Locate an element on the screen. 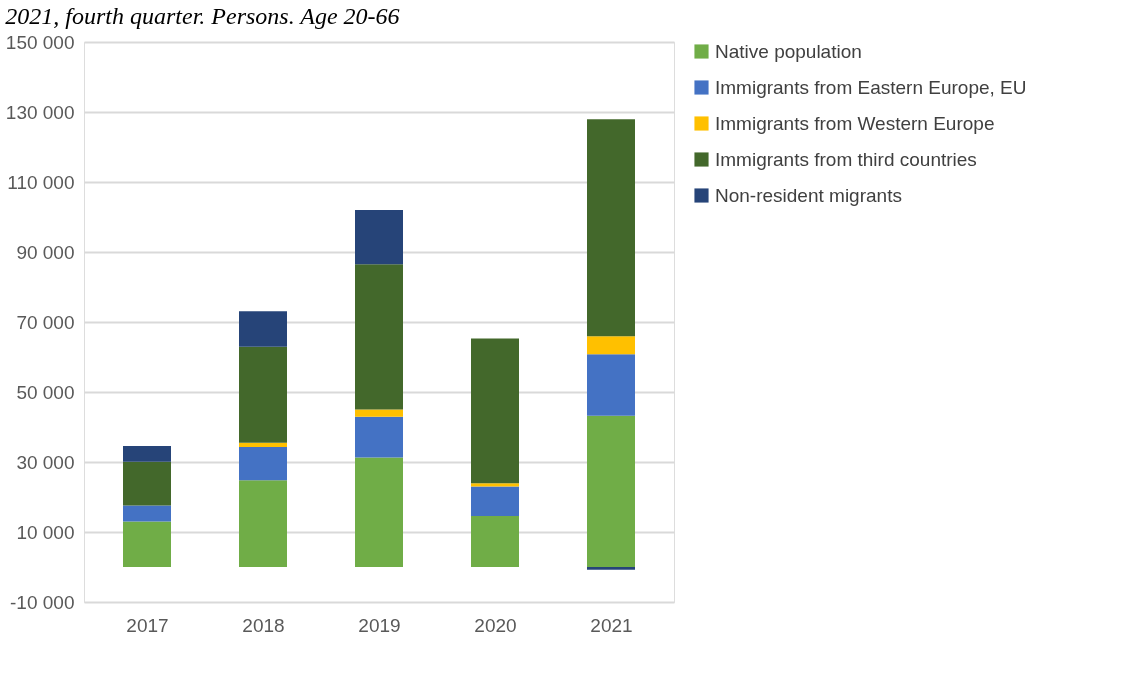 Image resolution: width=1126 pixels, height=677 pixels. y-tick-label: 110 000 is located at coordinates (41, 182).